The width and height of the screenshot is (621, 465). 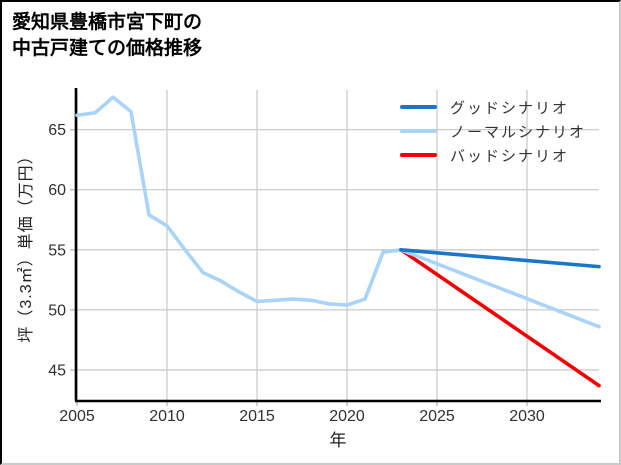 I want to click on chart-title-line1: 愛知県豊橋市宮下町の, so click(x=107, y=22).